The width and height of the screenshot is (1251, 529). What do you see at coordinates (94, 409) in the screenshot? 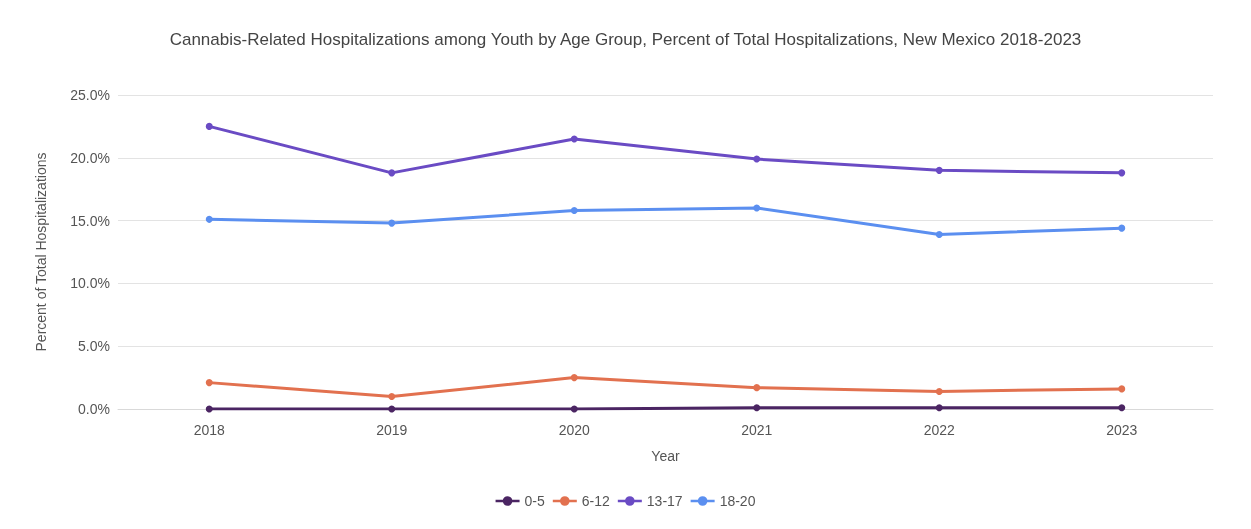
I see `y-tick-label: 0.0%` at bounding box center [94, 409].